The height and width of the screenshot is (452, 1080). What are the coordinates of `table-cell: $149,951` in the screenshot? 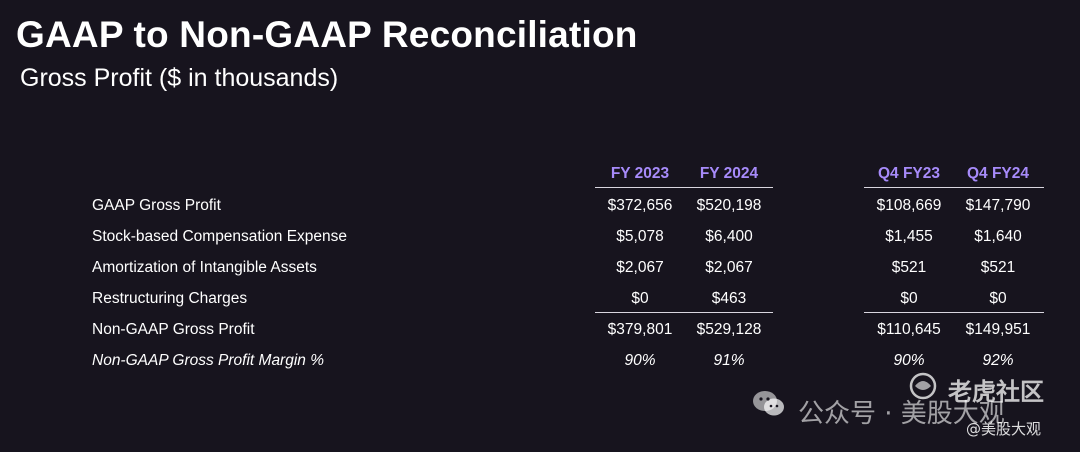 It's located at (998, 329).